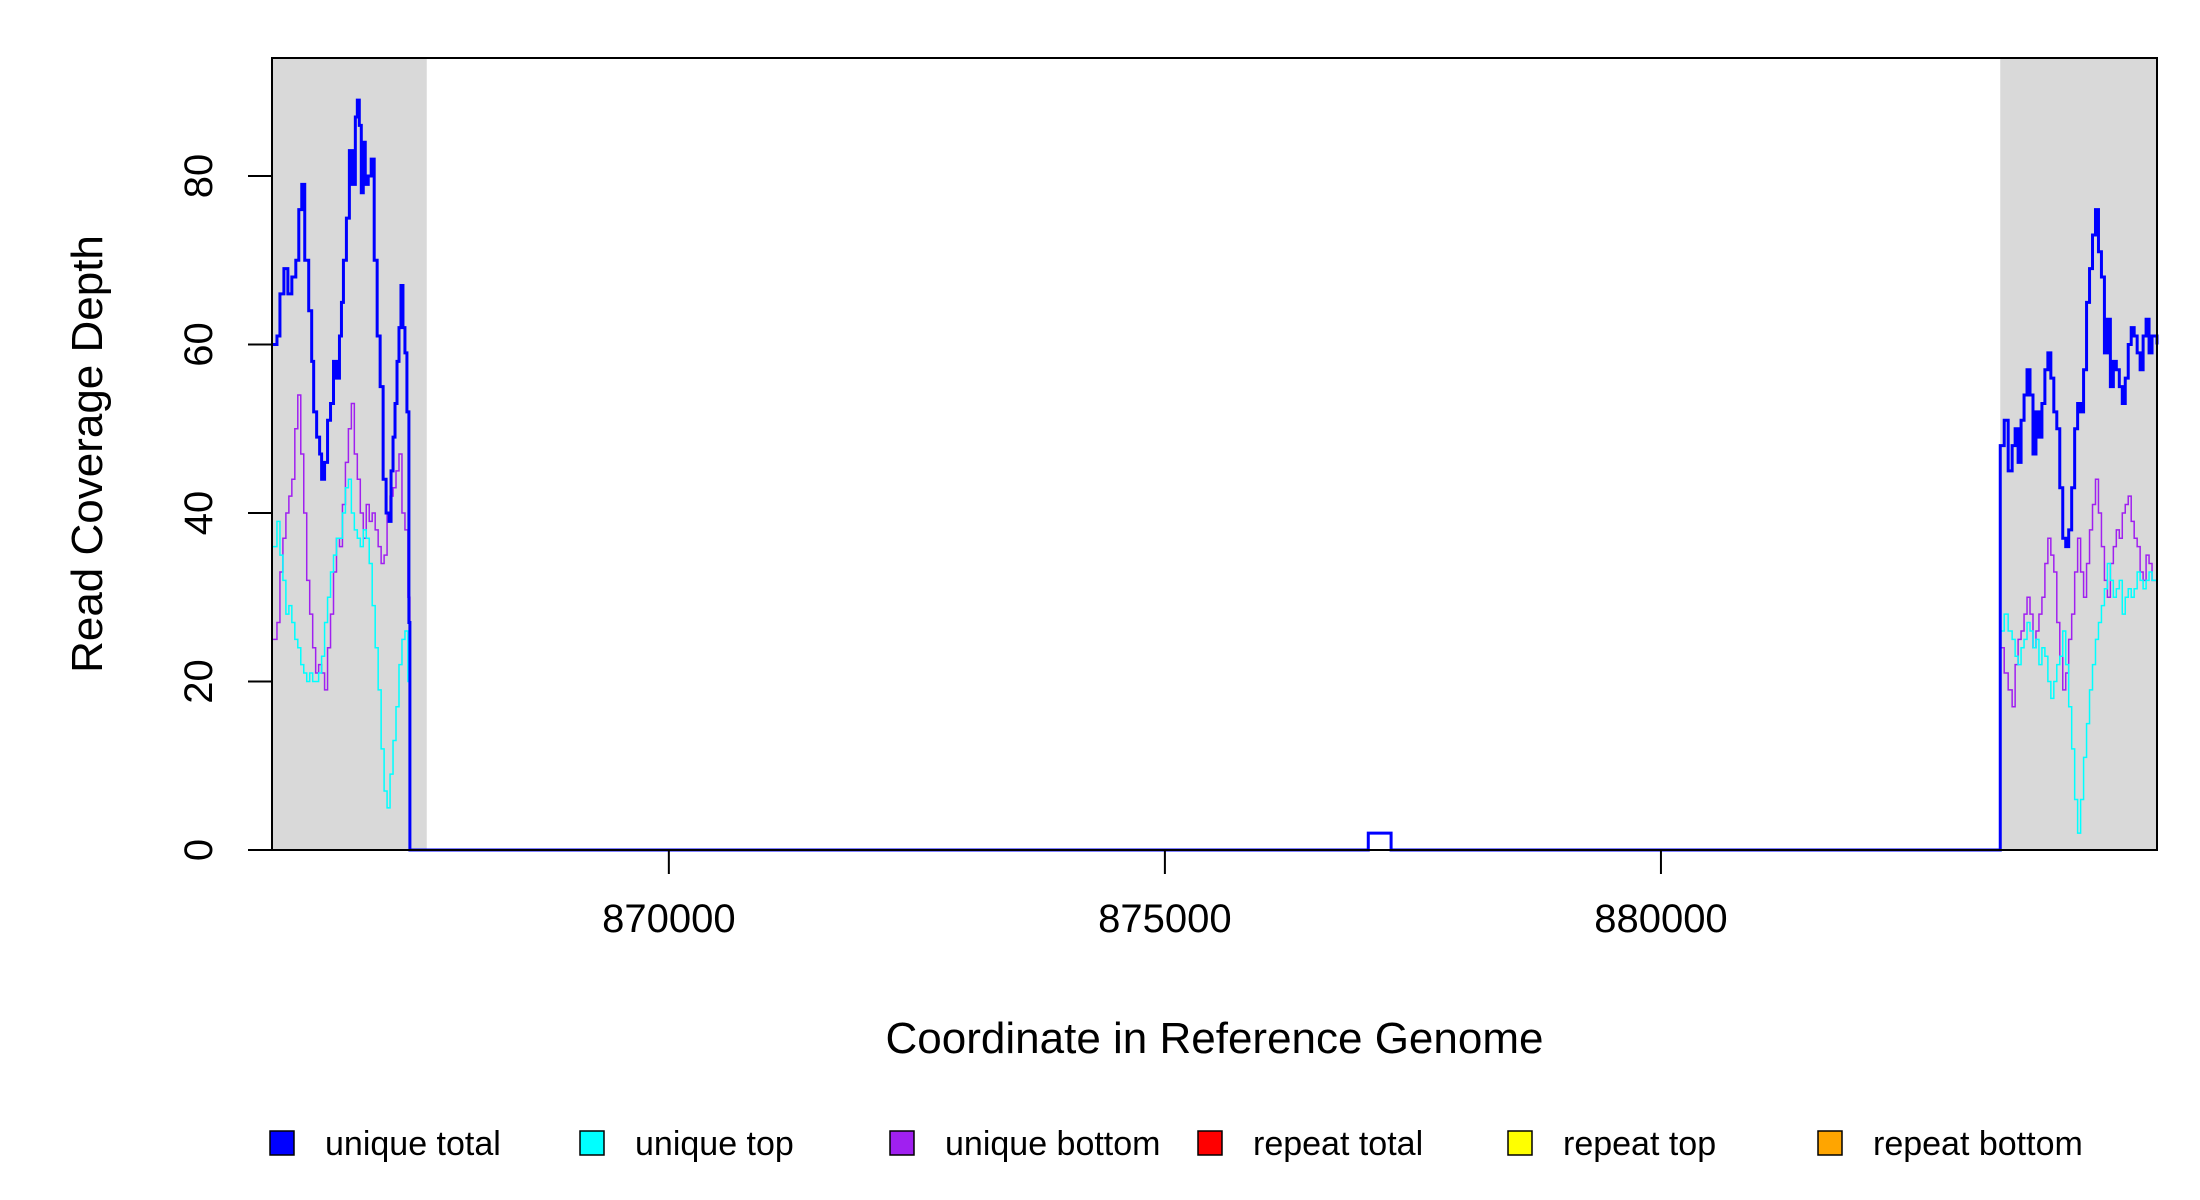 The height and width of the screenshot is (1200, 2200). Describe the element at coordinates (1660, 919) in the screenshot. I see `x-tick-label: 880000` at that location.